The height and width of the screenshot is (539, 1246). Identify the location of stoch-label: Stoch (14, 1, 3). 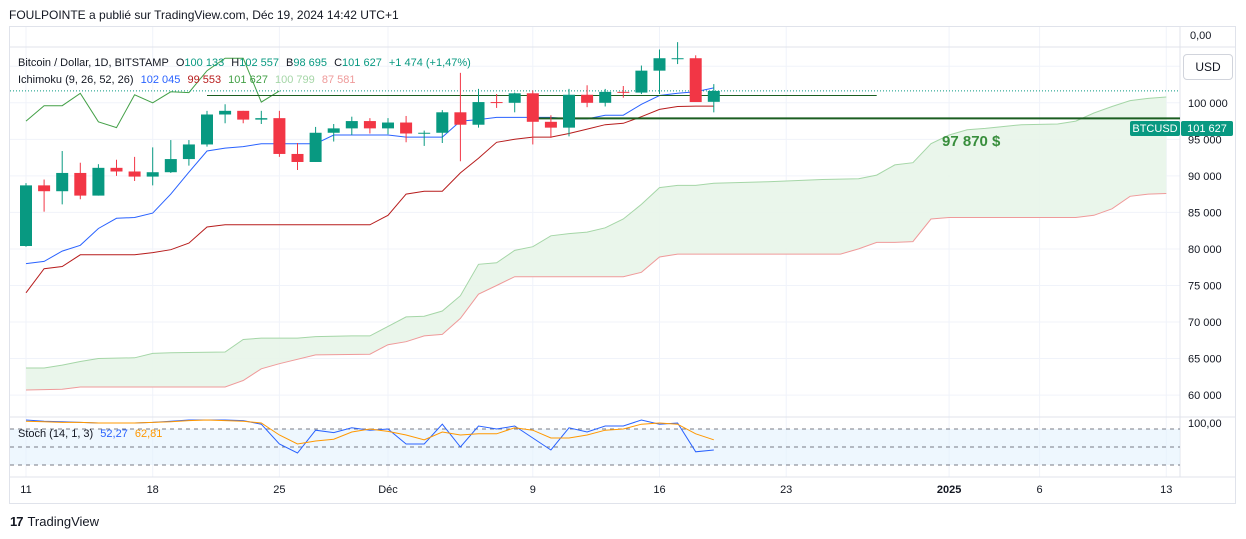
(56, 434).